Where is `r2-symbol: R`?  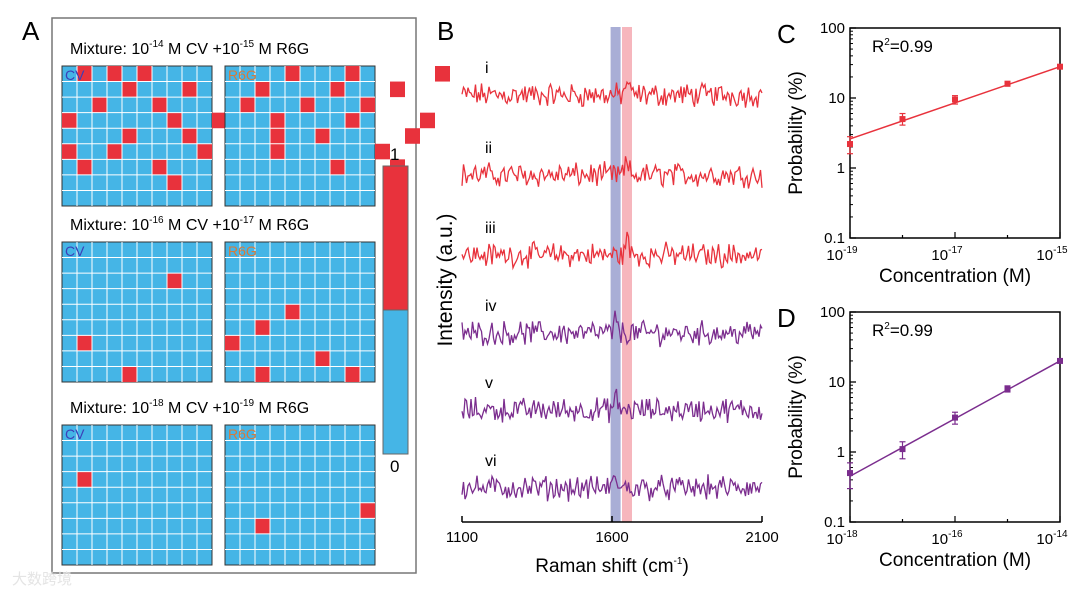
r2-symbol: R is located at coordinates (878, 46).